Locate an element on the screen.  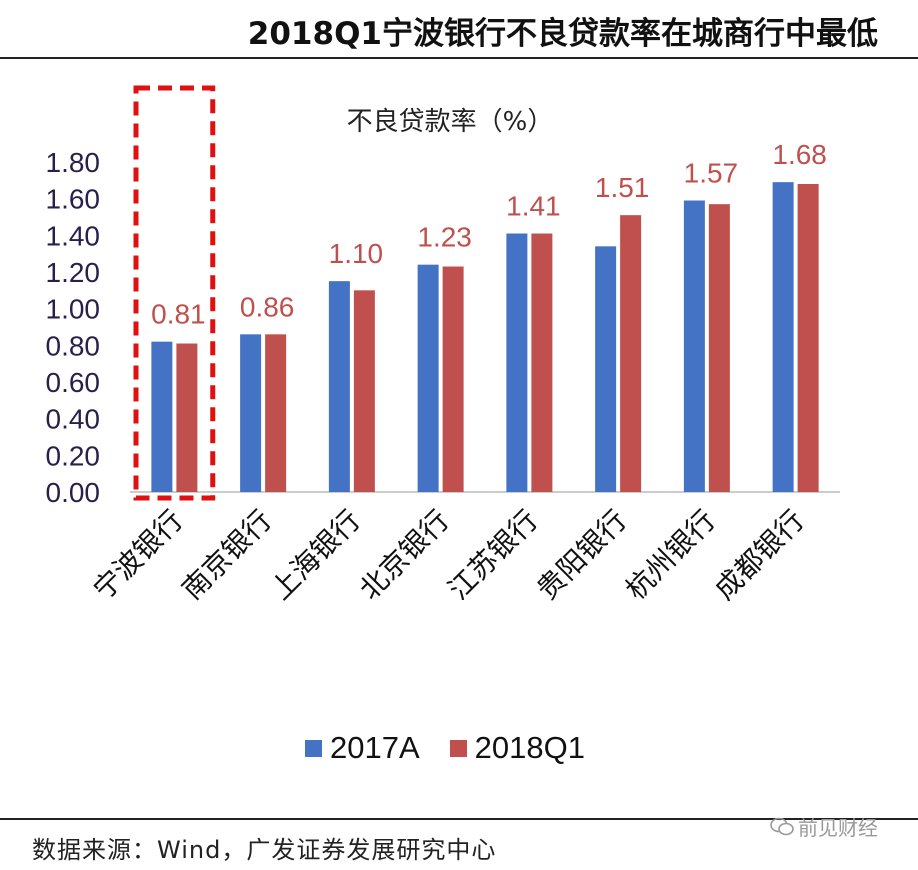
legend-item-2018q1: 2018Q1 is located at coordinates (517, 748).